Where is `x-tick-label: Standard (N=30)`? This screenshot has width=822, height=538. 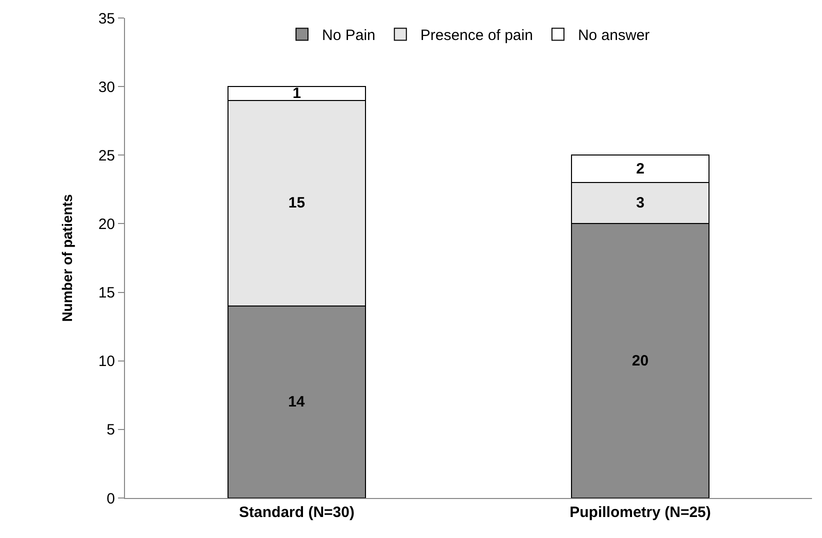
x-tick-label: Standard (N=30) is located at coordinates (296, 512).